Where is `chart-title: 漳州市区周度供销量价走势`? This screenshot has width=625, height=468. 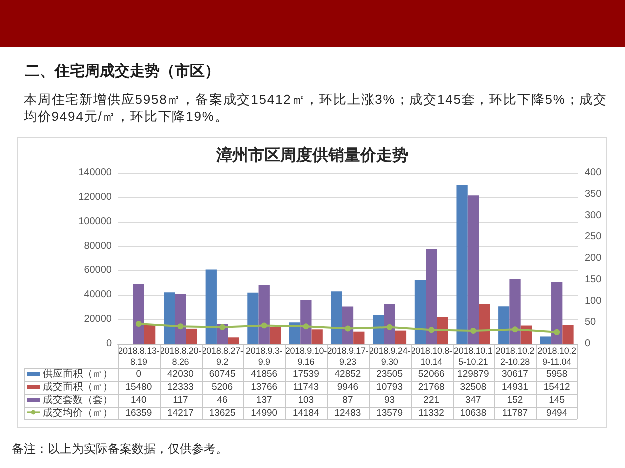 chart-title: 漳州市区周度供销量价走势 is located at coordinates (312, 155).